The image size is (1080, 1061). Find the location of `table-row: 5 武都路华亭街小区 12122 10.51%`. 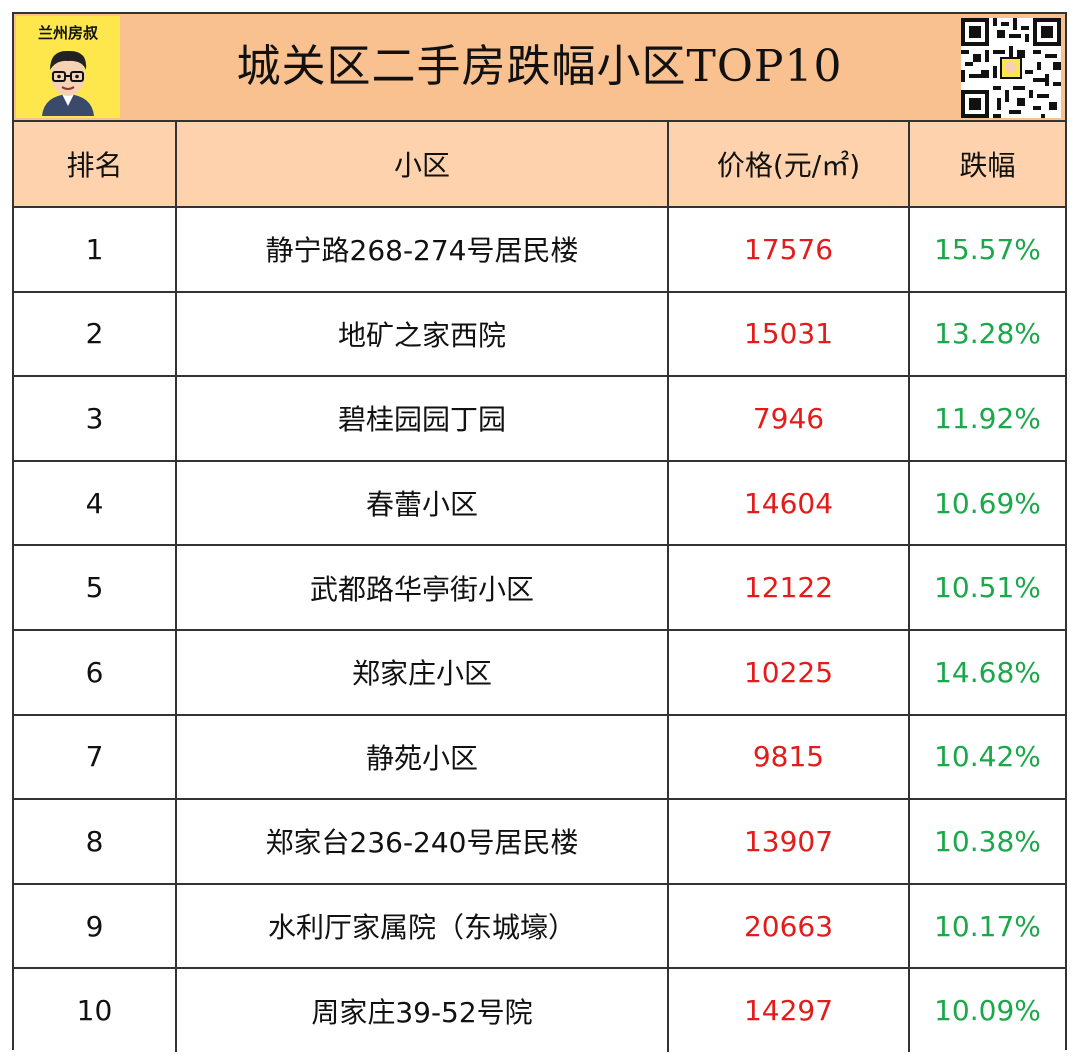

table-row: 5 武都路华亭街小区 12122 10.51% is located at coordinates (539, 587).